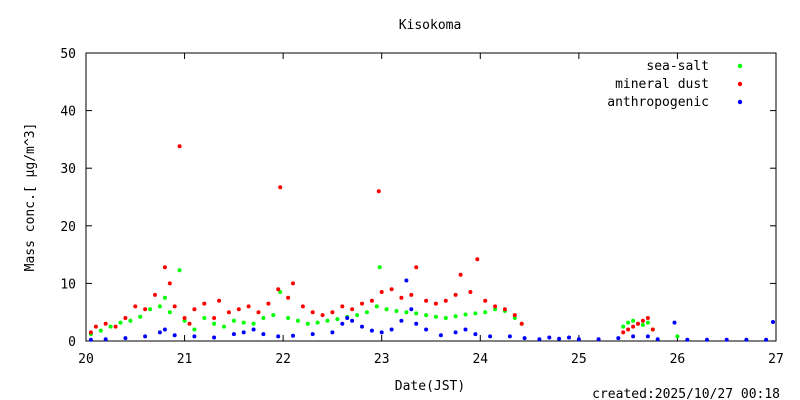 This screenshot has height=400, width=800. What do you see at coordinates (384, 302) in the screenshot?
I see `series-sea-salt` at bounding box center [384, 302].